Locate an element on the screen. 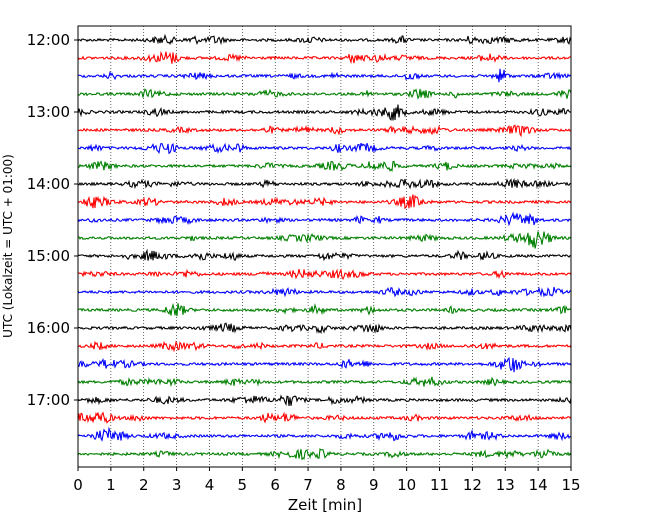  x-tick-label: 13 is located at coordinates (505, 485).